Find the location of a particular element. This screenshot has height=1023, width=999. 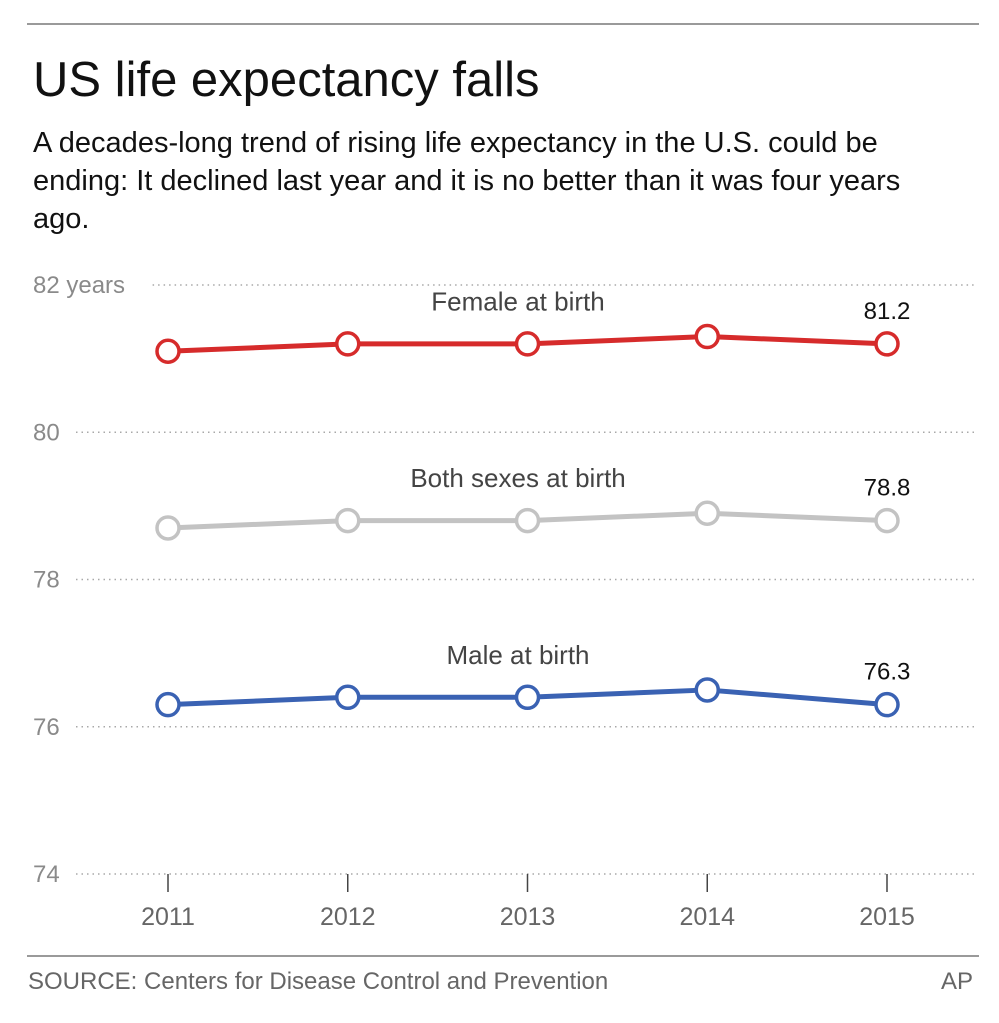

y-tick-label: 76 is located at coordinates (46, 727).